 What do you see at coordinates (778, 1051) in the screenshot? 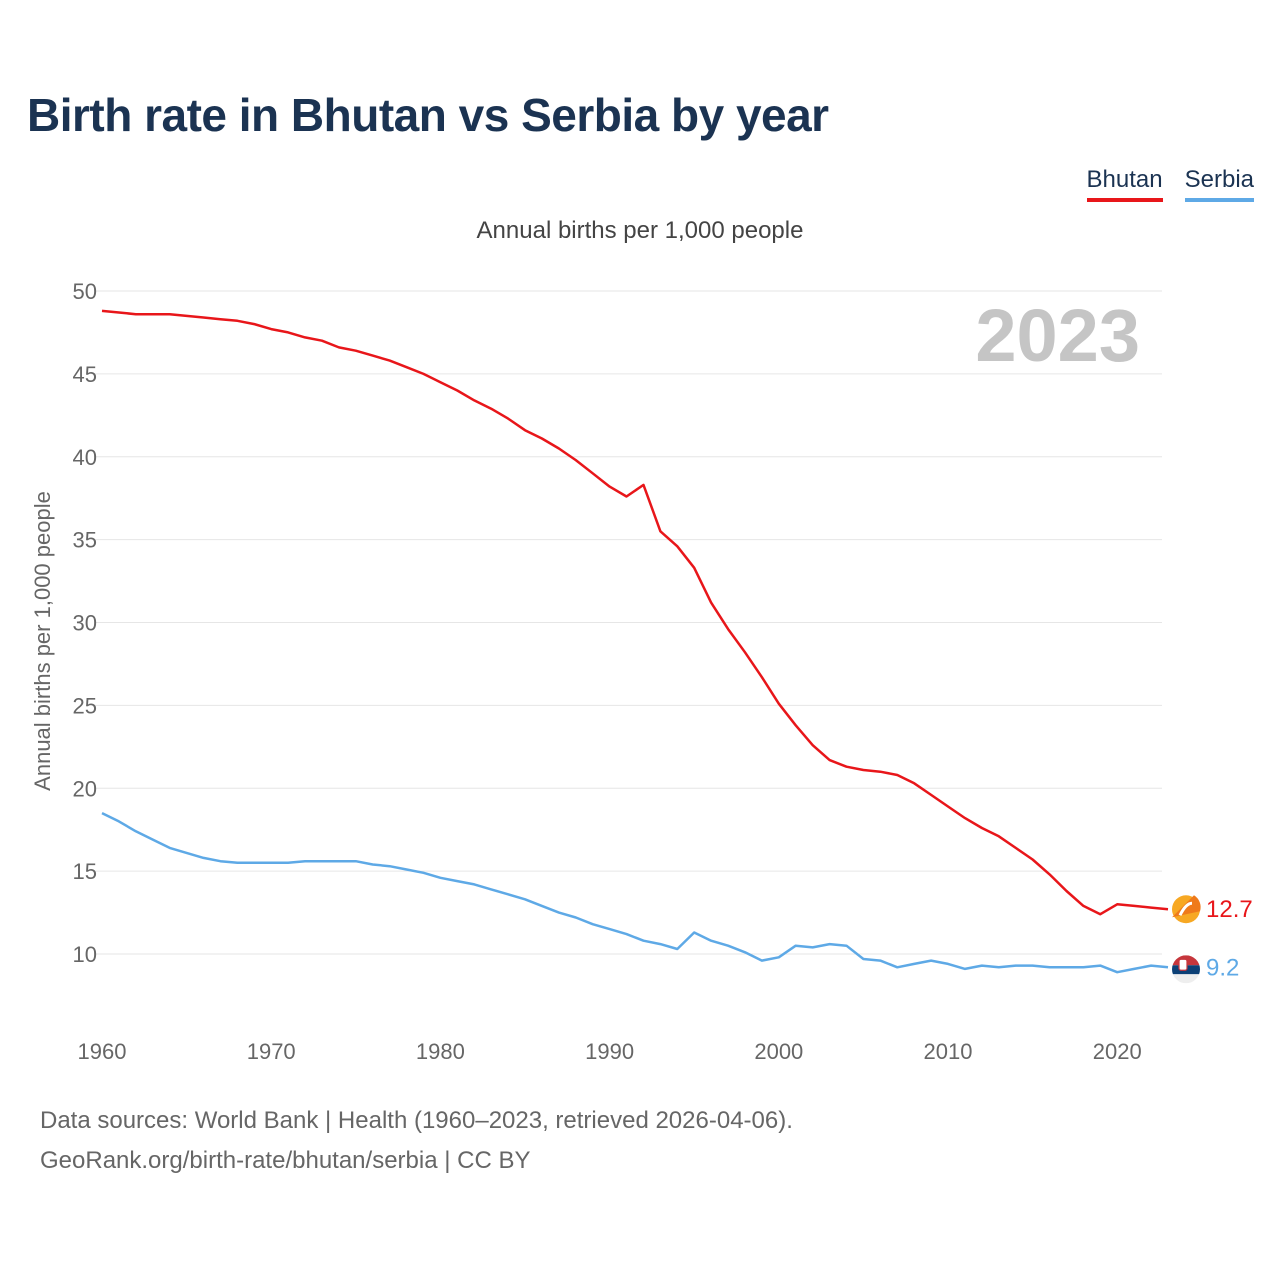
I see `x-tick-label: 2000` at bounding box center [778, 1051].